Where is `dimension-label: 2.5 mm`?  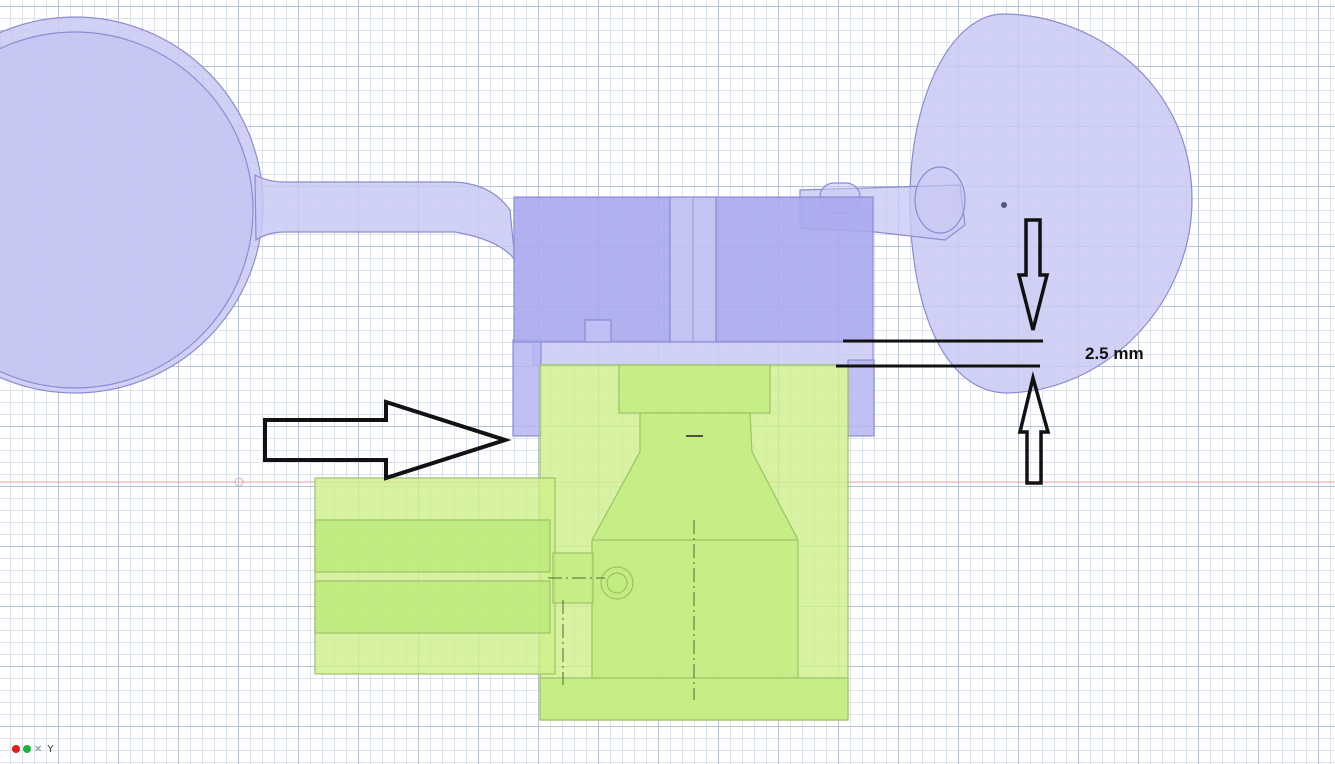
dimension-label: 2.5 mm is located at coordinates (1114, 353).